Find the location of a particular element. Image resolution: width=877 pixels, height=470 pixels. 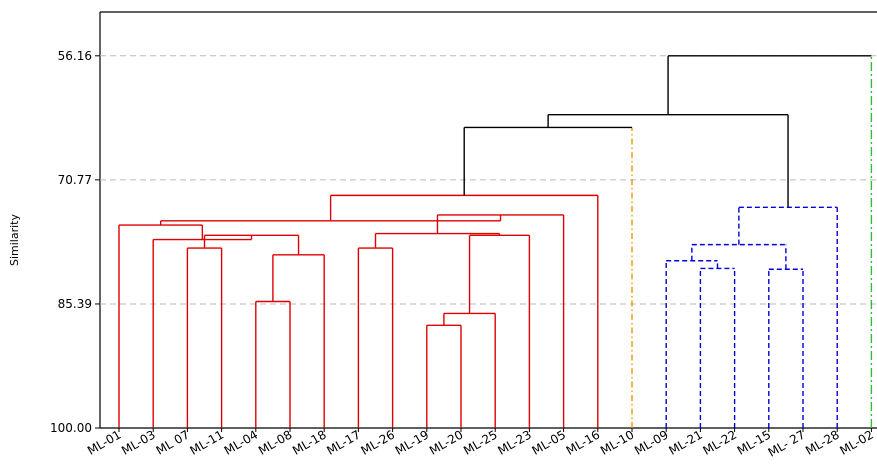

leaf-label: ML-09 is located at coordinates (651, 442).